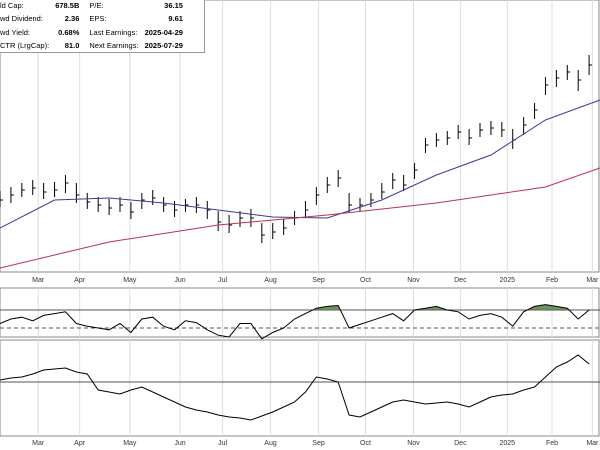 The width and height of the screenshot is (600, 450). Describe the element at coordinates (72, 45) in the screenshot. I see `info-value: 81.0` at that location.